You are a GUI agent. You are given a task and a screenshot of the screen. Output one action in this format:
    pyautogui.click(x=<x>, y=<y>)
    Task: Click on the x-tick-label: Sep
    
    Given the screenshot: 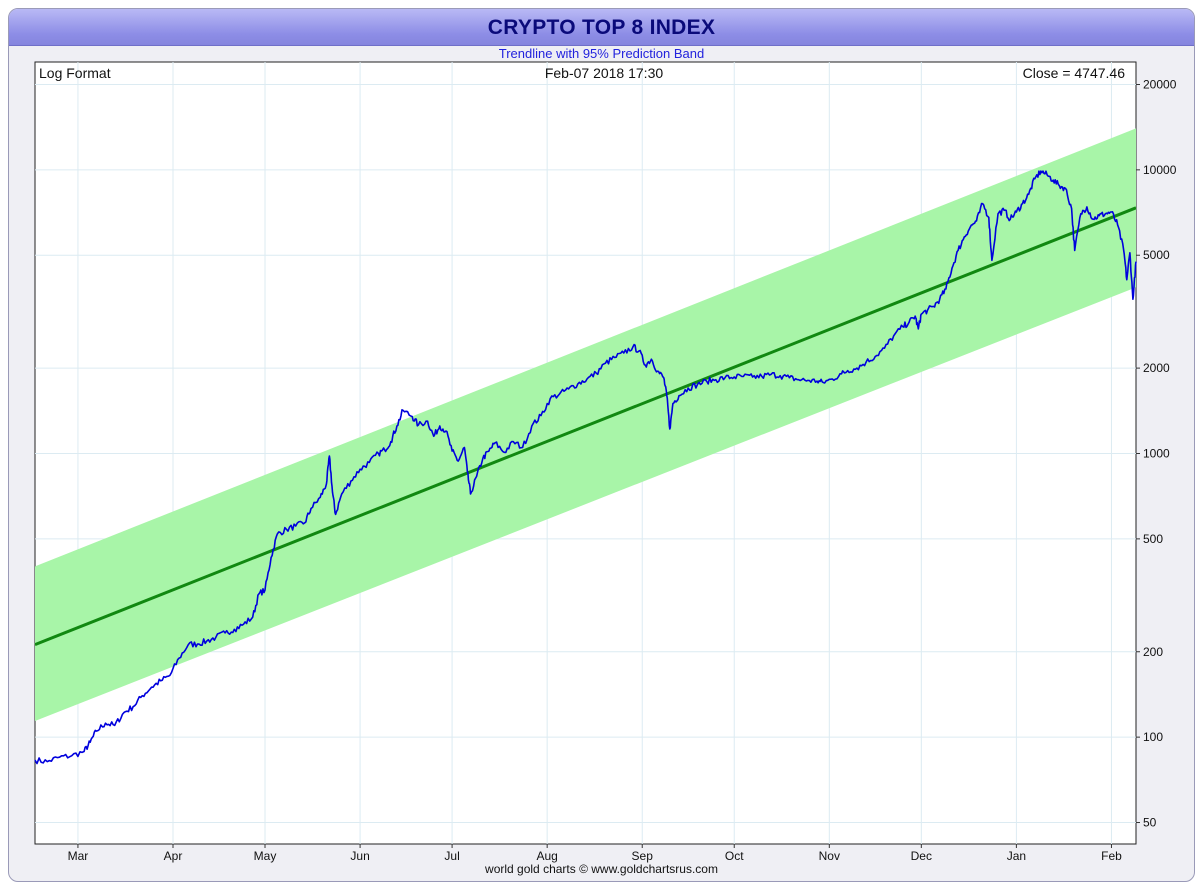 What is the action you would take?
    pyautogui.click(x=643, y=856)
    